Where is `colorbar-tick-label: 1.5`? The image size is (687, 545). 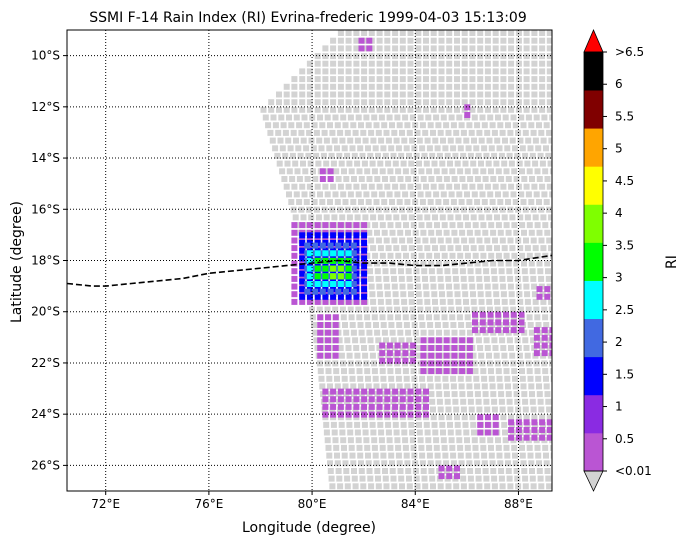
colorbar-tick-label: 1.5 is located at coordinates (624, 374).